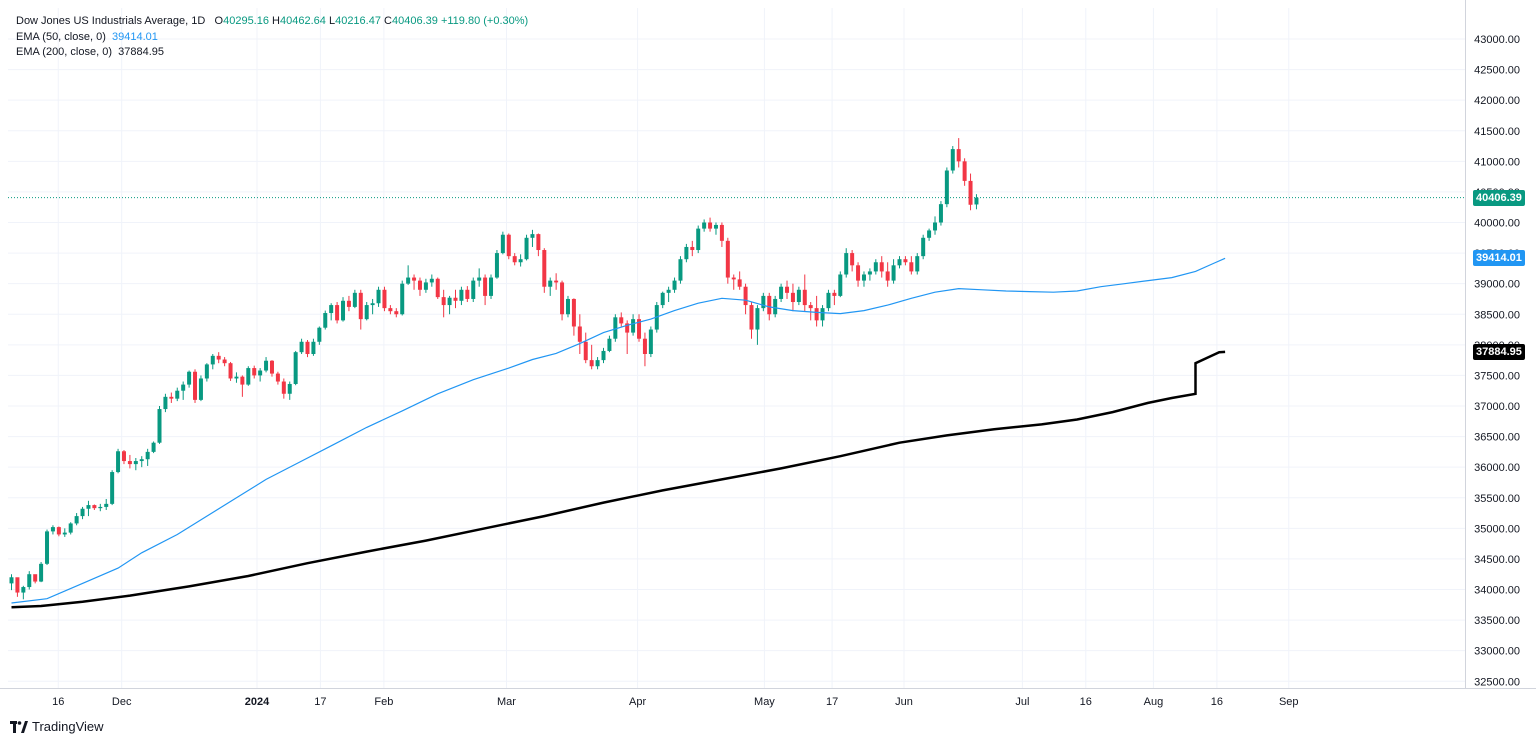 Image resolution: width=1536 pixels, height=744 pixels. Describe the element at coordinates (1499, 258) in the screenshot. I see `price-tag: 39414.01` at that location.